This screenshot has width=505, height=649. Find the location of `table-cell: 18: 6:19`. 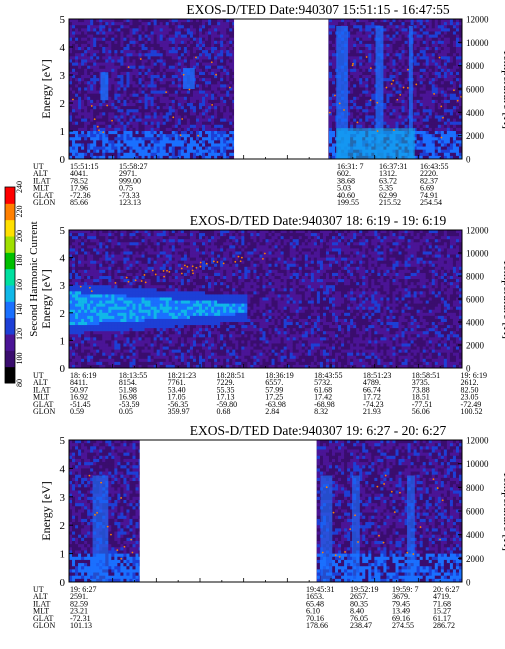

table-cell: 18: 6:19 is located at coordinates (83, 375).